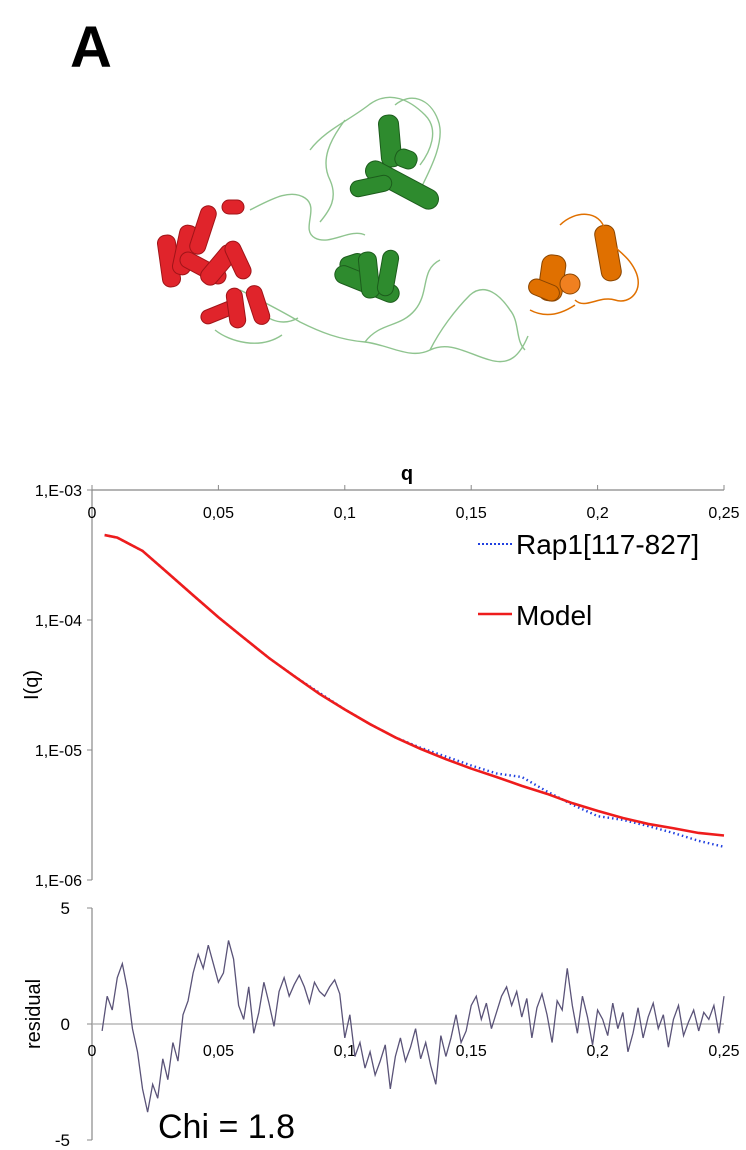 Image resolution: width=746 pixels, height=1150 pixels. Describe the element at coordinates (386, 208) in the screenshot. I see `green-domain-helices` at that location.